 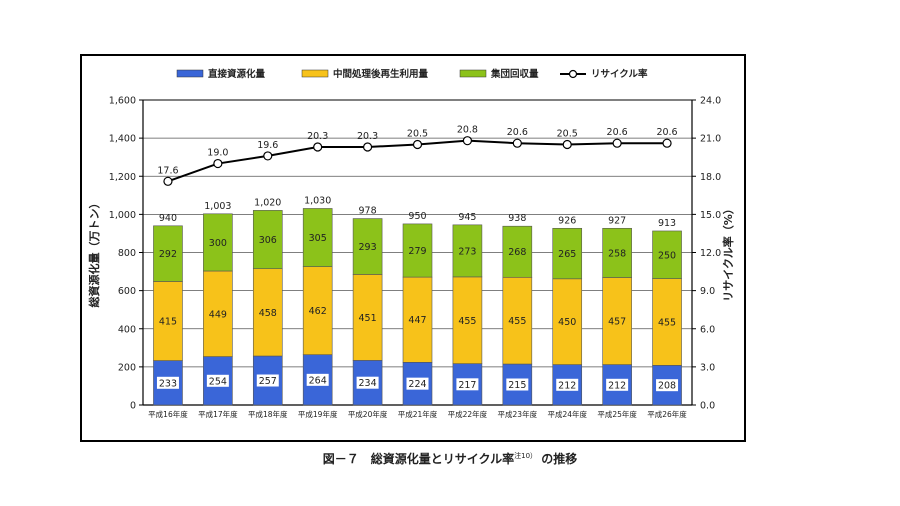 I want to click on y-tick-label: 400, so click(x=127, y=329).